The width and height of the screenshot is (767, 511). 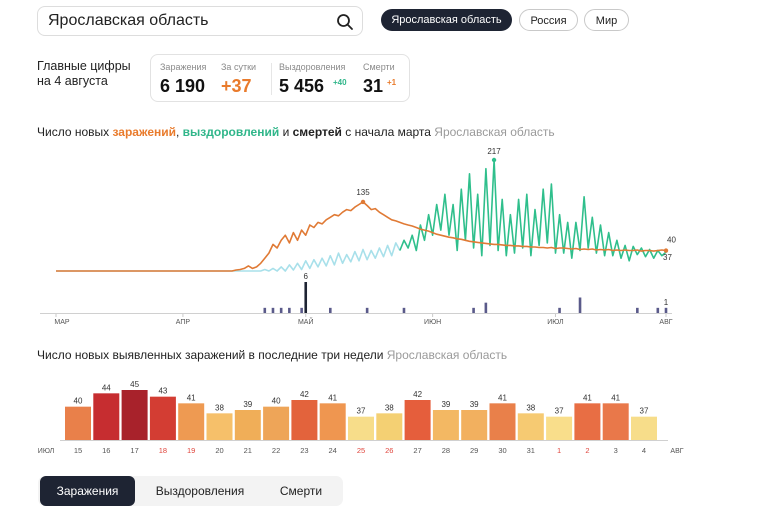 What do you see at coordinates (301, 491) in the screenshot?
I see `tab-deaths: Смерти` at bounding box center [301, 491].